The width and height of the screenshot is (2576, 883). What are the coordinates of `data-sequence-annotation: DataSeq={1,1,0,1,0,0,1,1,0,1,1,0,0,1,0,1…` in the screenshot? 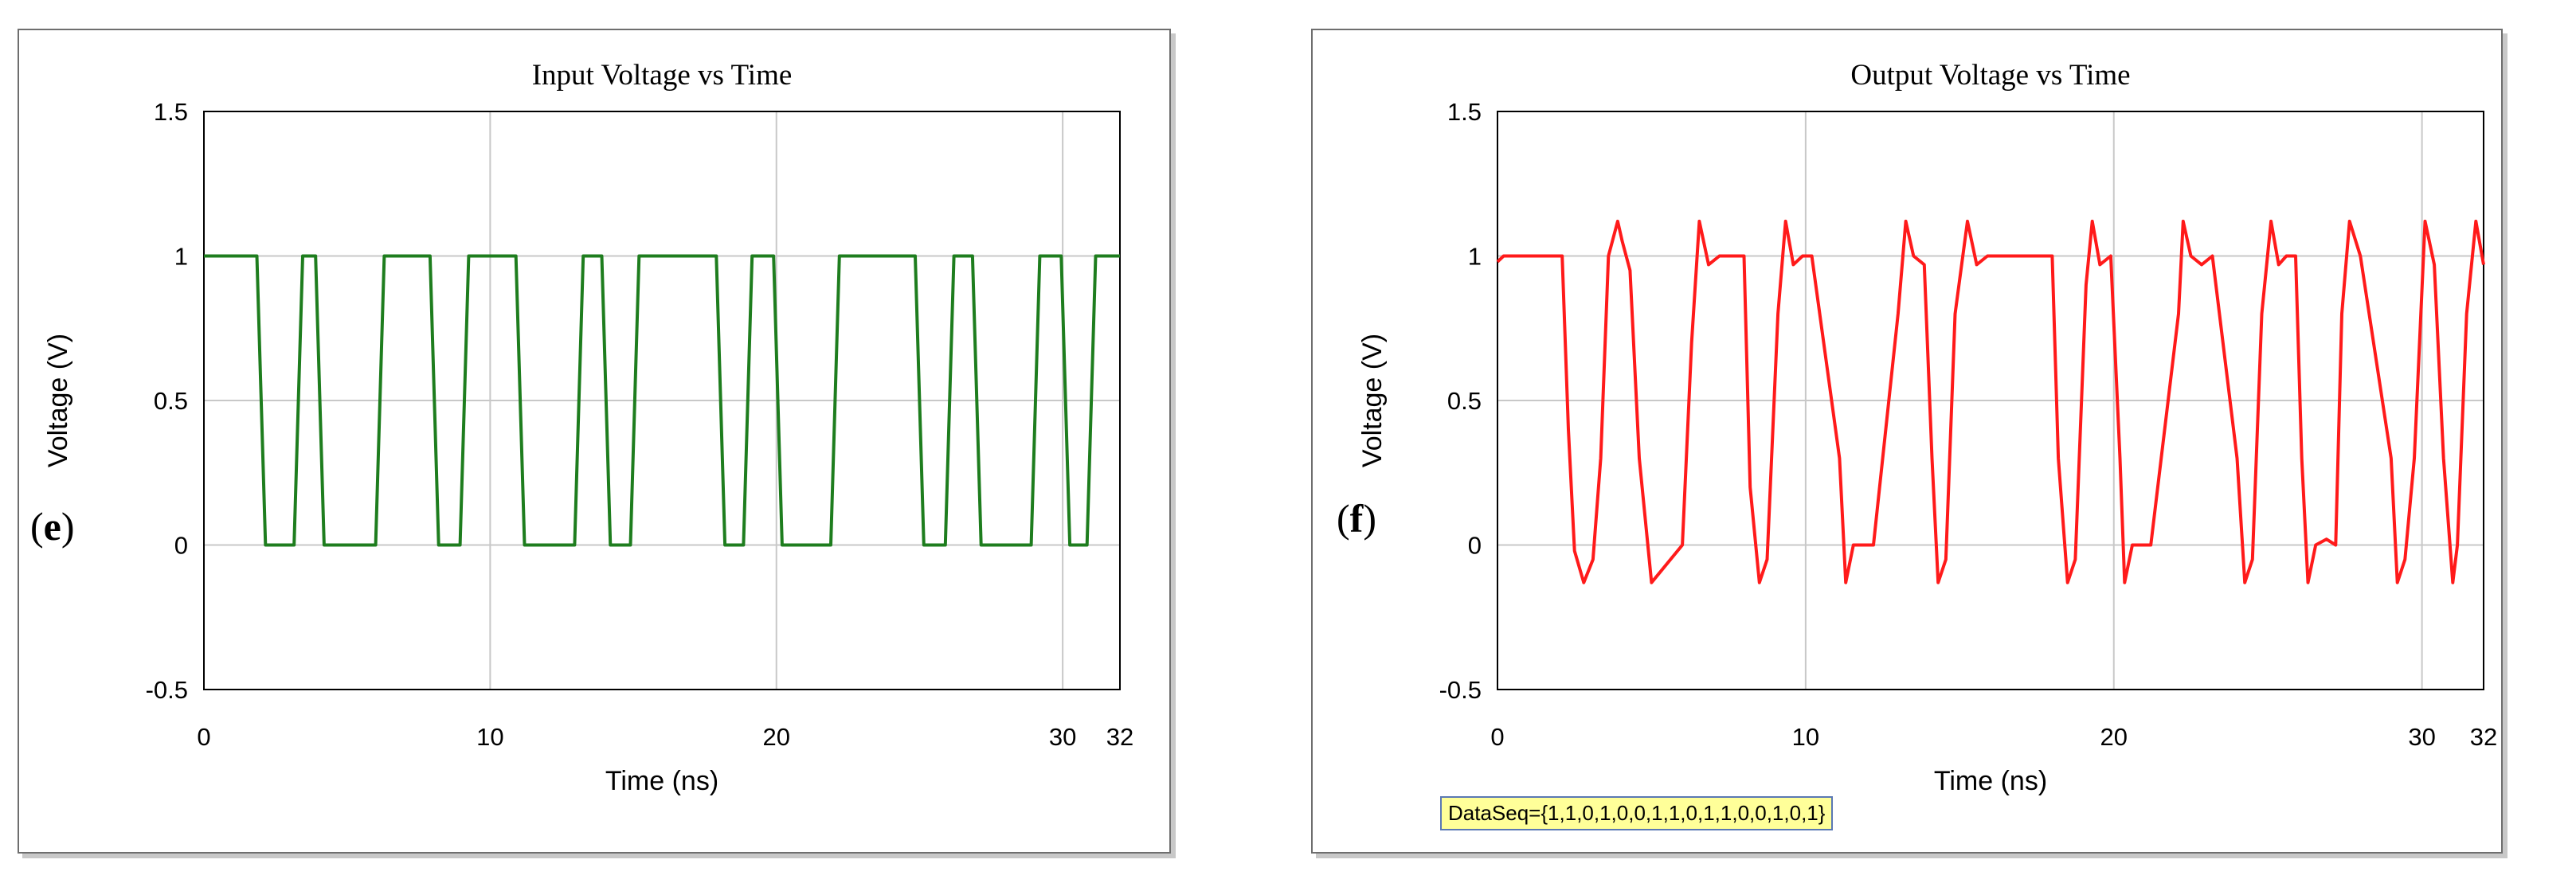 It's located at (1637, 813).